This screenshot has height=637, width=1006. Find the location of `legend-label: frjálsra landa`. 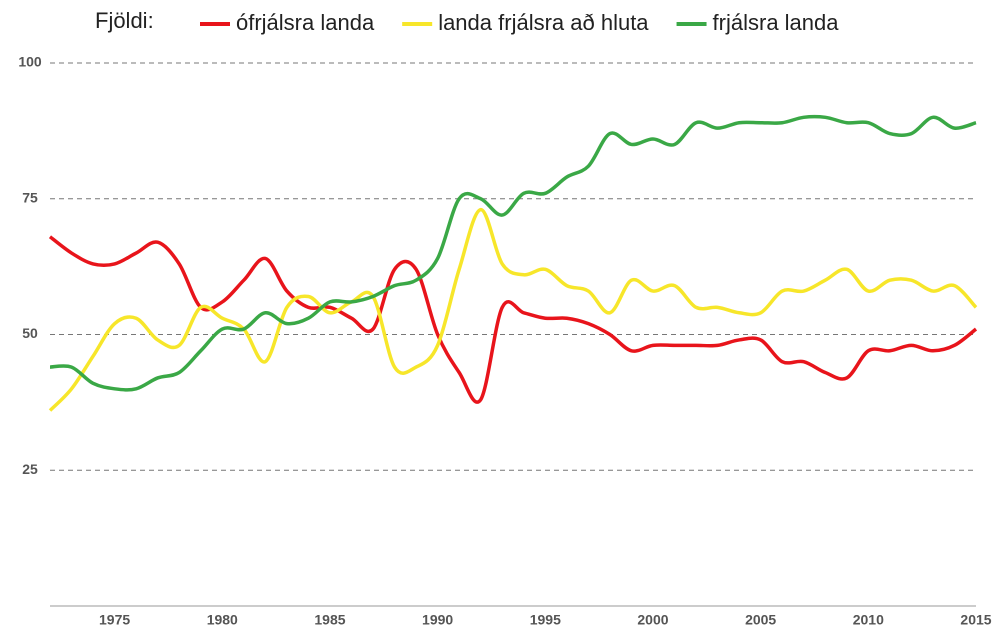

legend-label: frjálsra landa is located at coordinates (776, 22).